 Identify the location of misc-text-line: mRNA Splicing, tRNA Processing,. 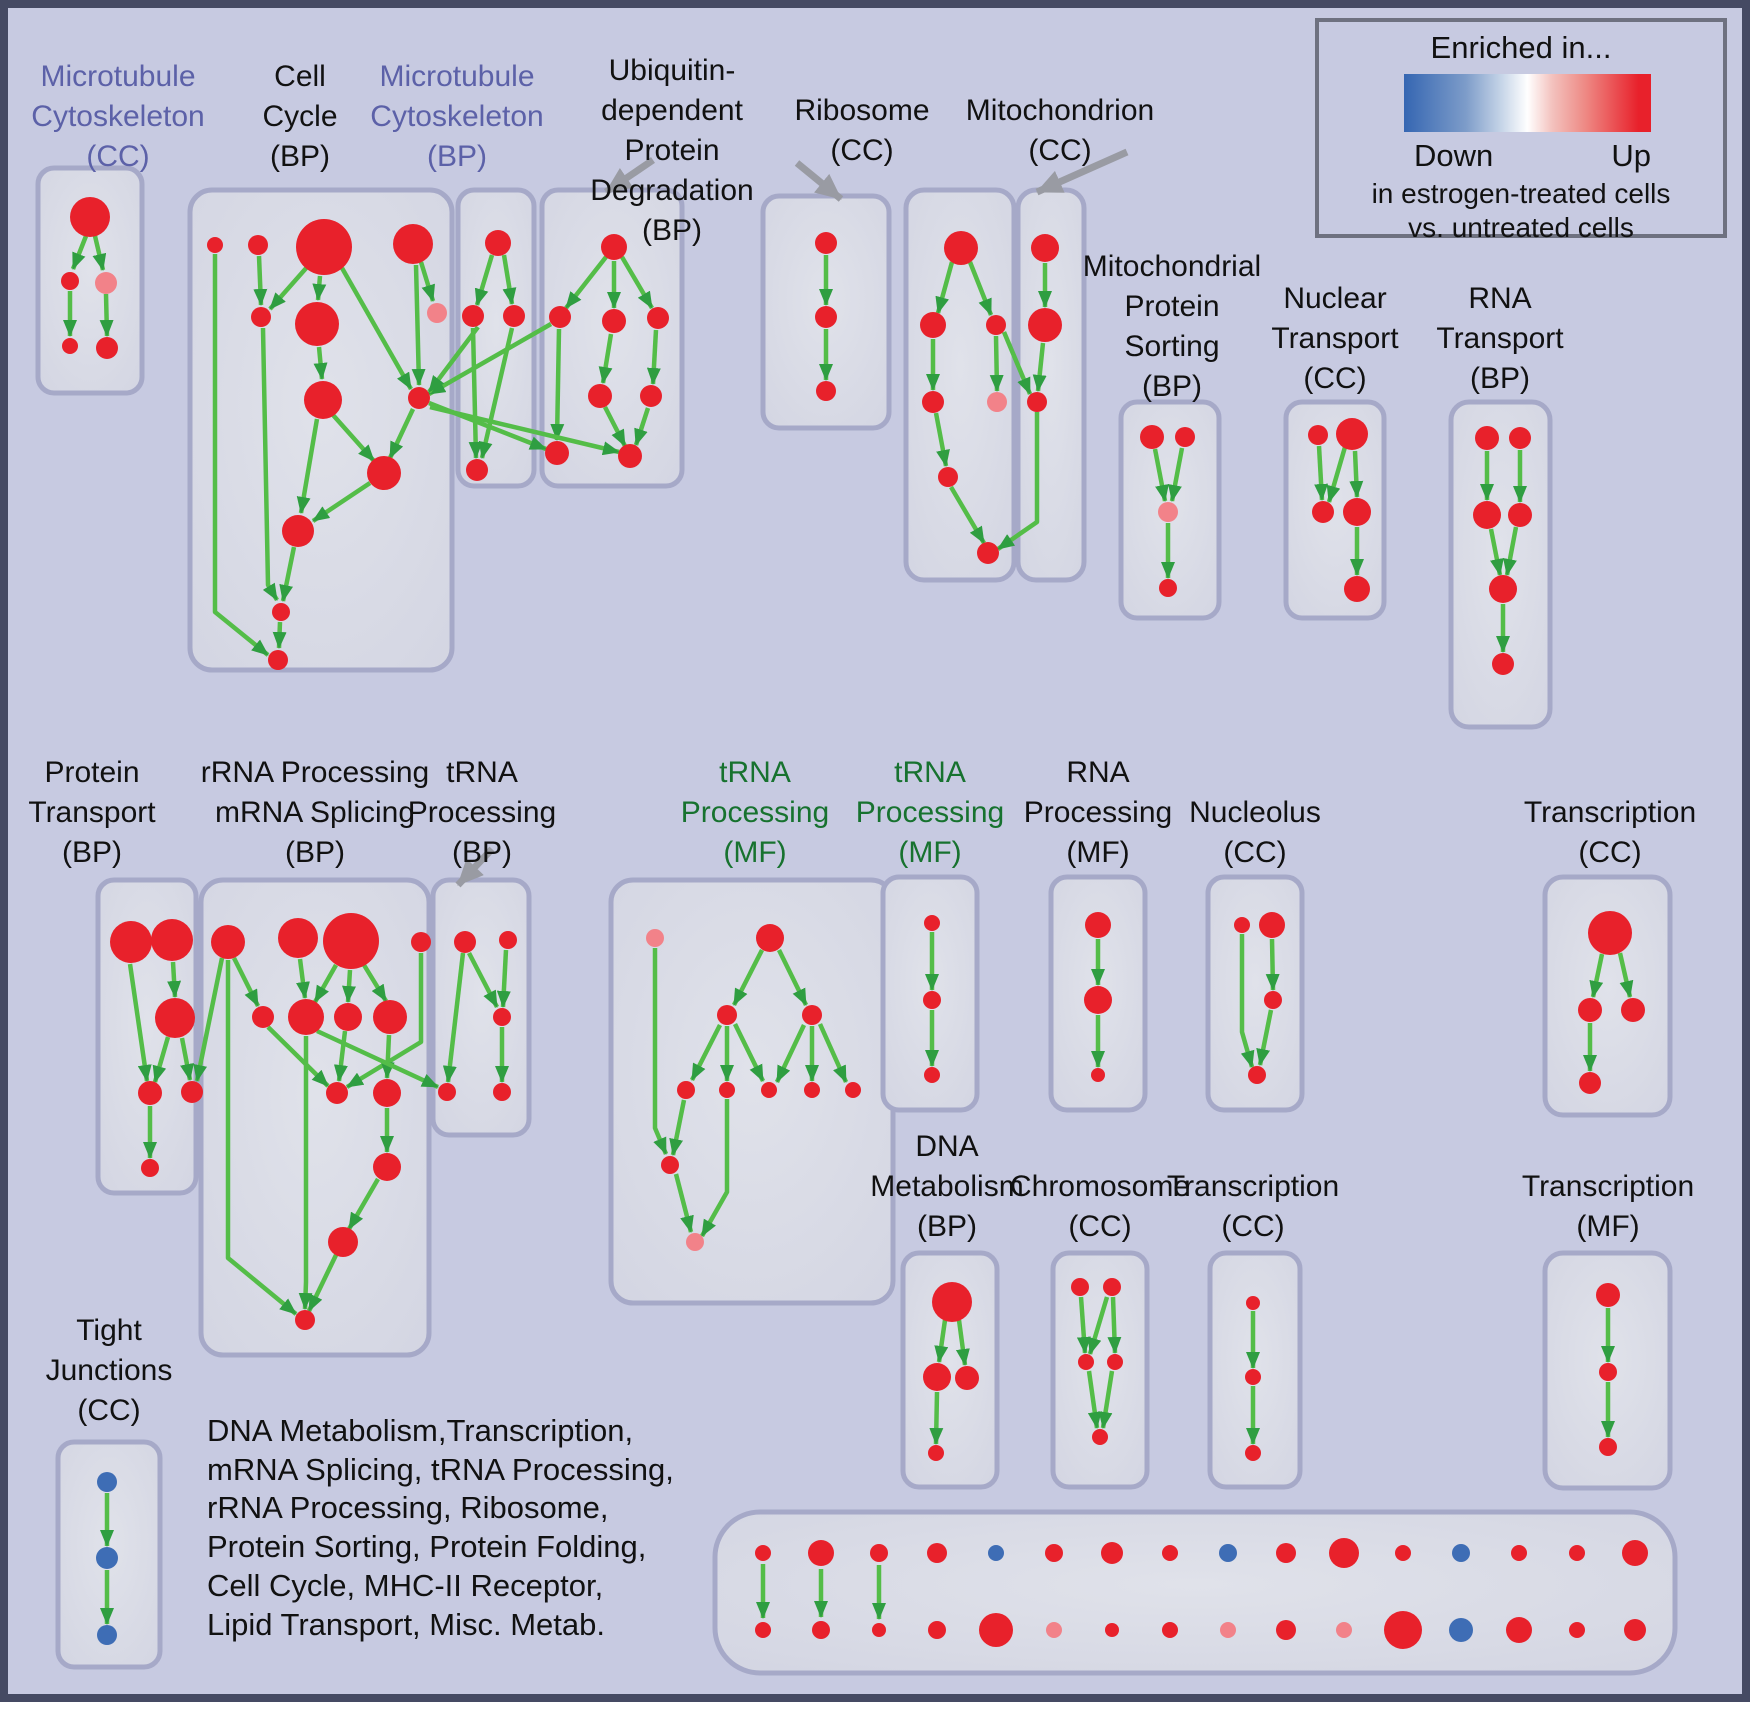
(440, 1469).